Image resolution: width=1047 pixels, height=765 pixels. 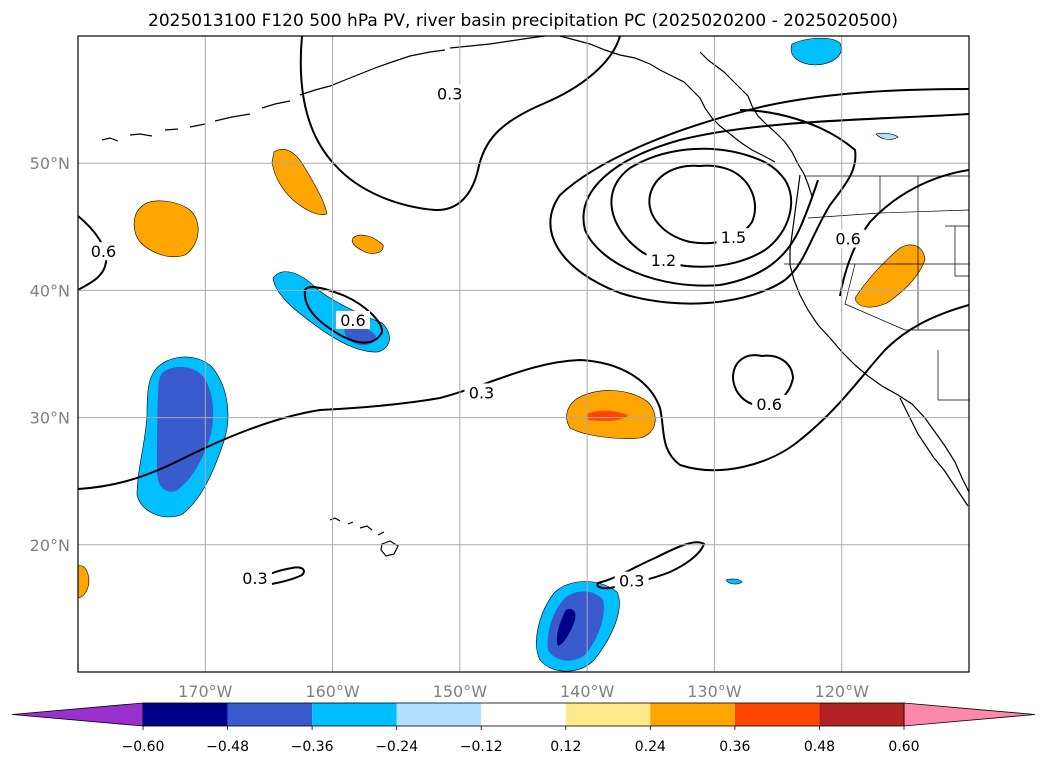 What do you see at coordinates (50, 354) in the screenshot?
I see `lat-tick-labels: 20°N 30°N 40°N 50°N` at bounding box center [50, 354].